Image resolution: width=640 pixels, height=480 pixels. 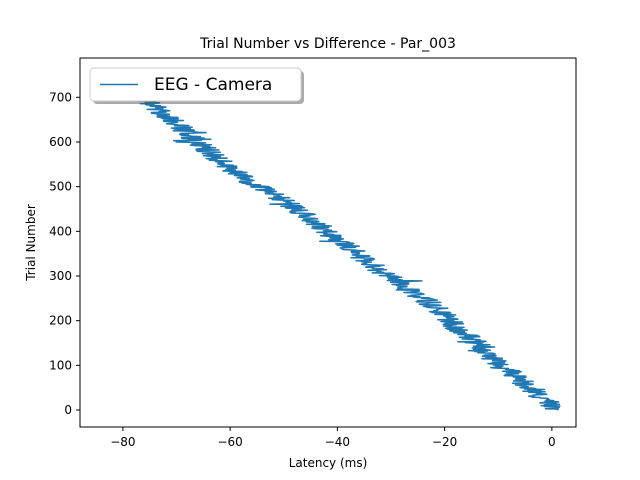 I want to click on legend-box, so click(x=195, y=84).